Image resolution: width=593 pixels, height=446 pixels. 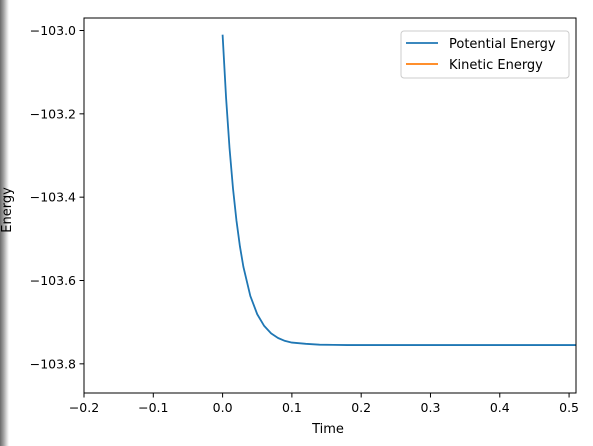 What do you see at coordinates (569, 407) in the screenshot?
I see `x-tick-label: 0.5` at bounding box center [569, 407].